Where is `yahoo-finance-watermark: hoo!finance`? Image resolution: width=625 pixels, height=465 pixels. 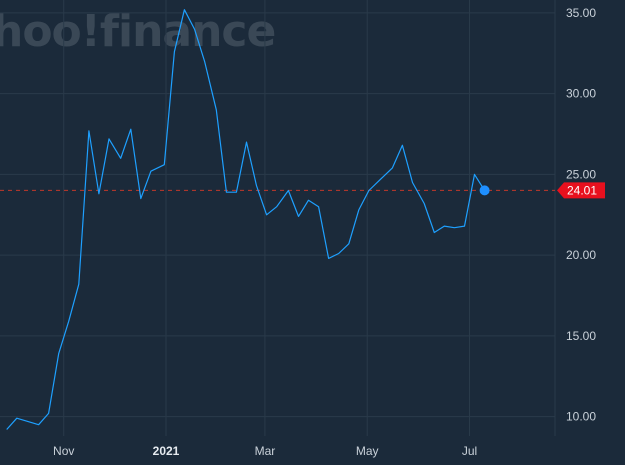
yahoo-finance-watermark: hoo!finance is located at coordinates (137, 31).